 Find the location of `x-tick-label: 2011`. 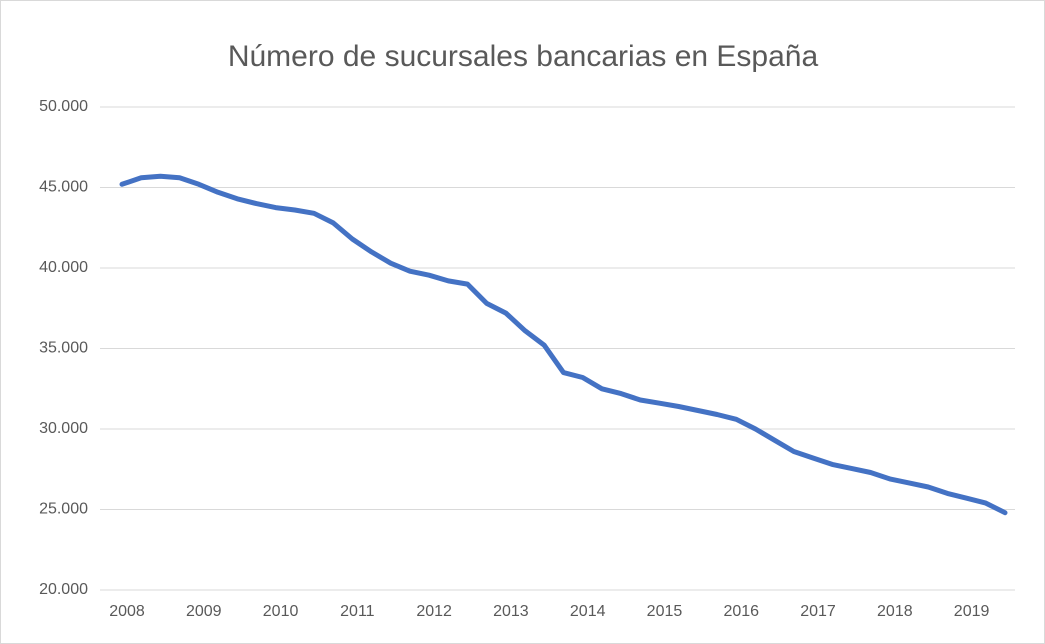

x-tick-label: 2011 is located at coordinates (357, 611).